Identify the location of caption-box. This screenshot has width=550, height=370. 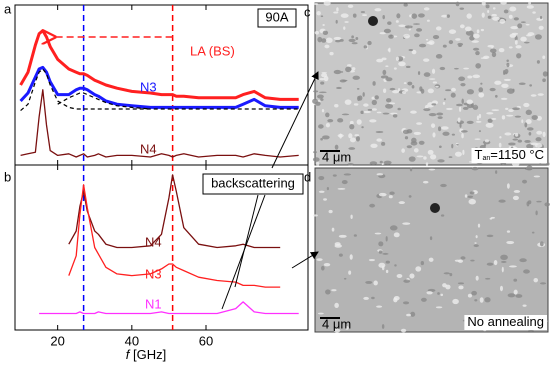
(509, 155).